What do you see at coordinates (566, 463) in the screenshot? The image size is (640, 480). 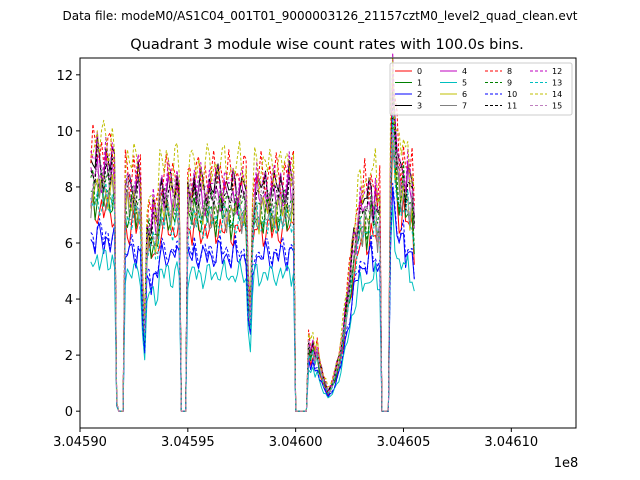 I see `x-offset-label: 1e8` at bounding box center [566, 463].